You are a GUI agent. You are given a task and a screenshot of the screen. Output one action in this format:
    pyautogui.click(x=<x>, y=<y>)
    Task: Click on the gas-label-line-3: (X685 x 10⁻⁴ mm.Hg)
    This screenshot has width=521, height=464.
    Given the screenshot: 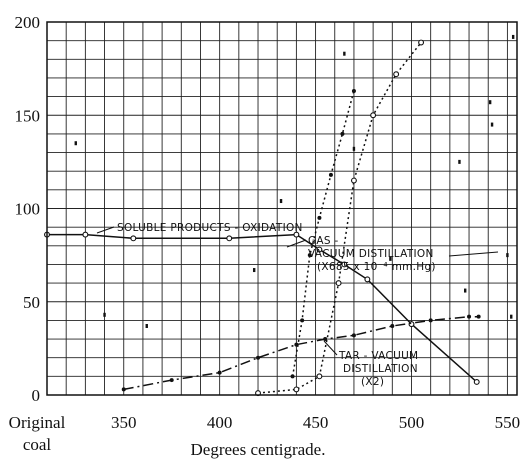 What is the action you would take?
    pyautogui.click(x=376, y=267)
    